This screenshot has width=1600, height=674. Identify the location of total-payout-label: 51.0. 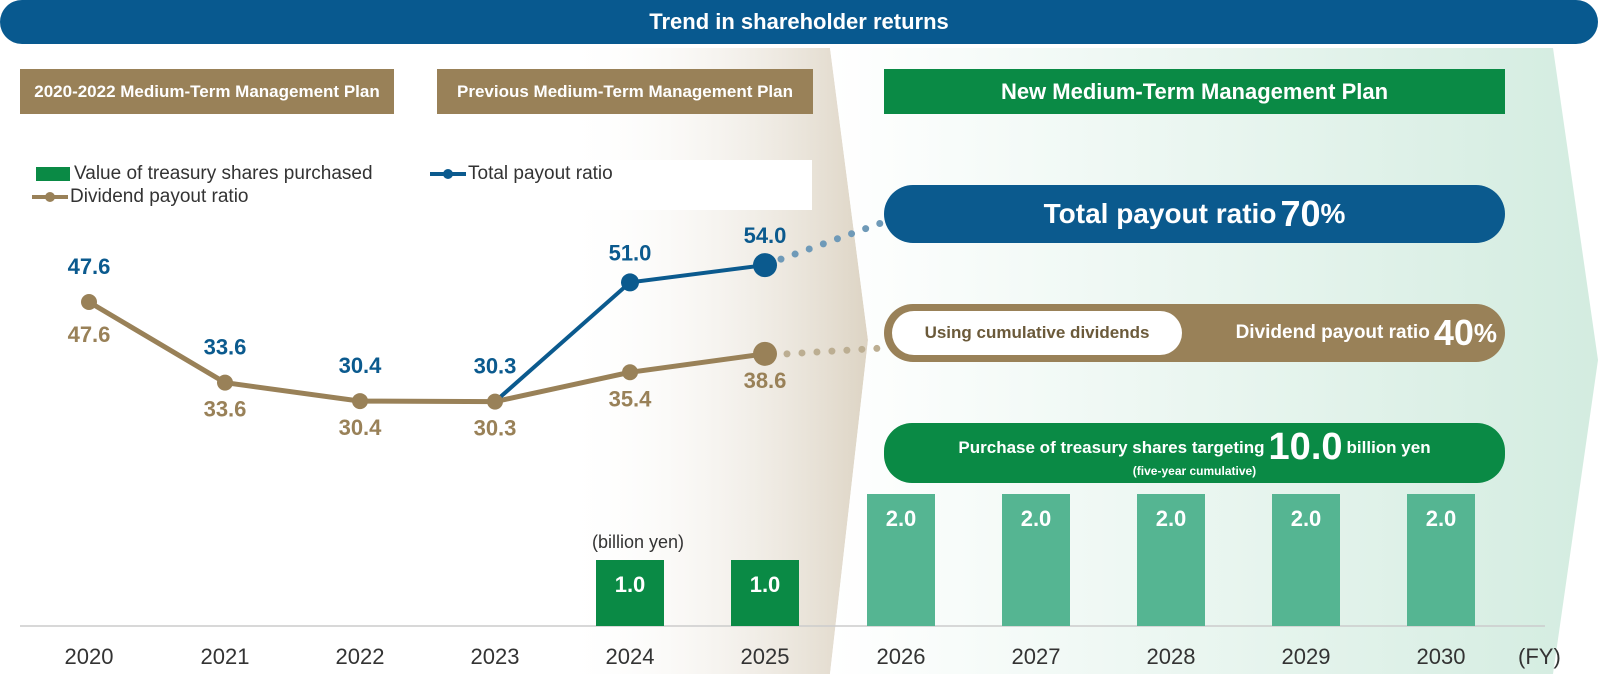
(630, 252).